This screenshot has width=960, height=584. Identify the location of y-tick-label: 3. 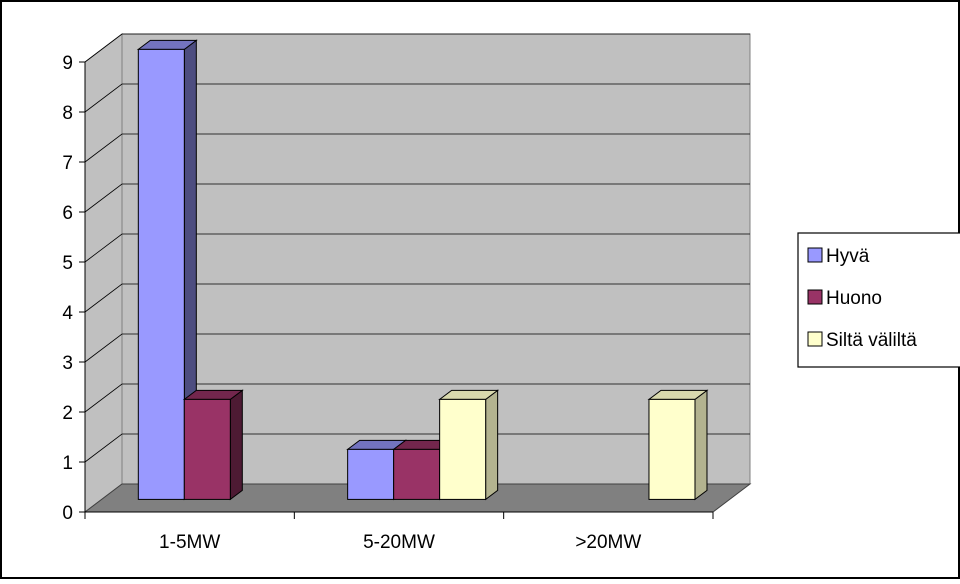
(67, 363).